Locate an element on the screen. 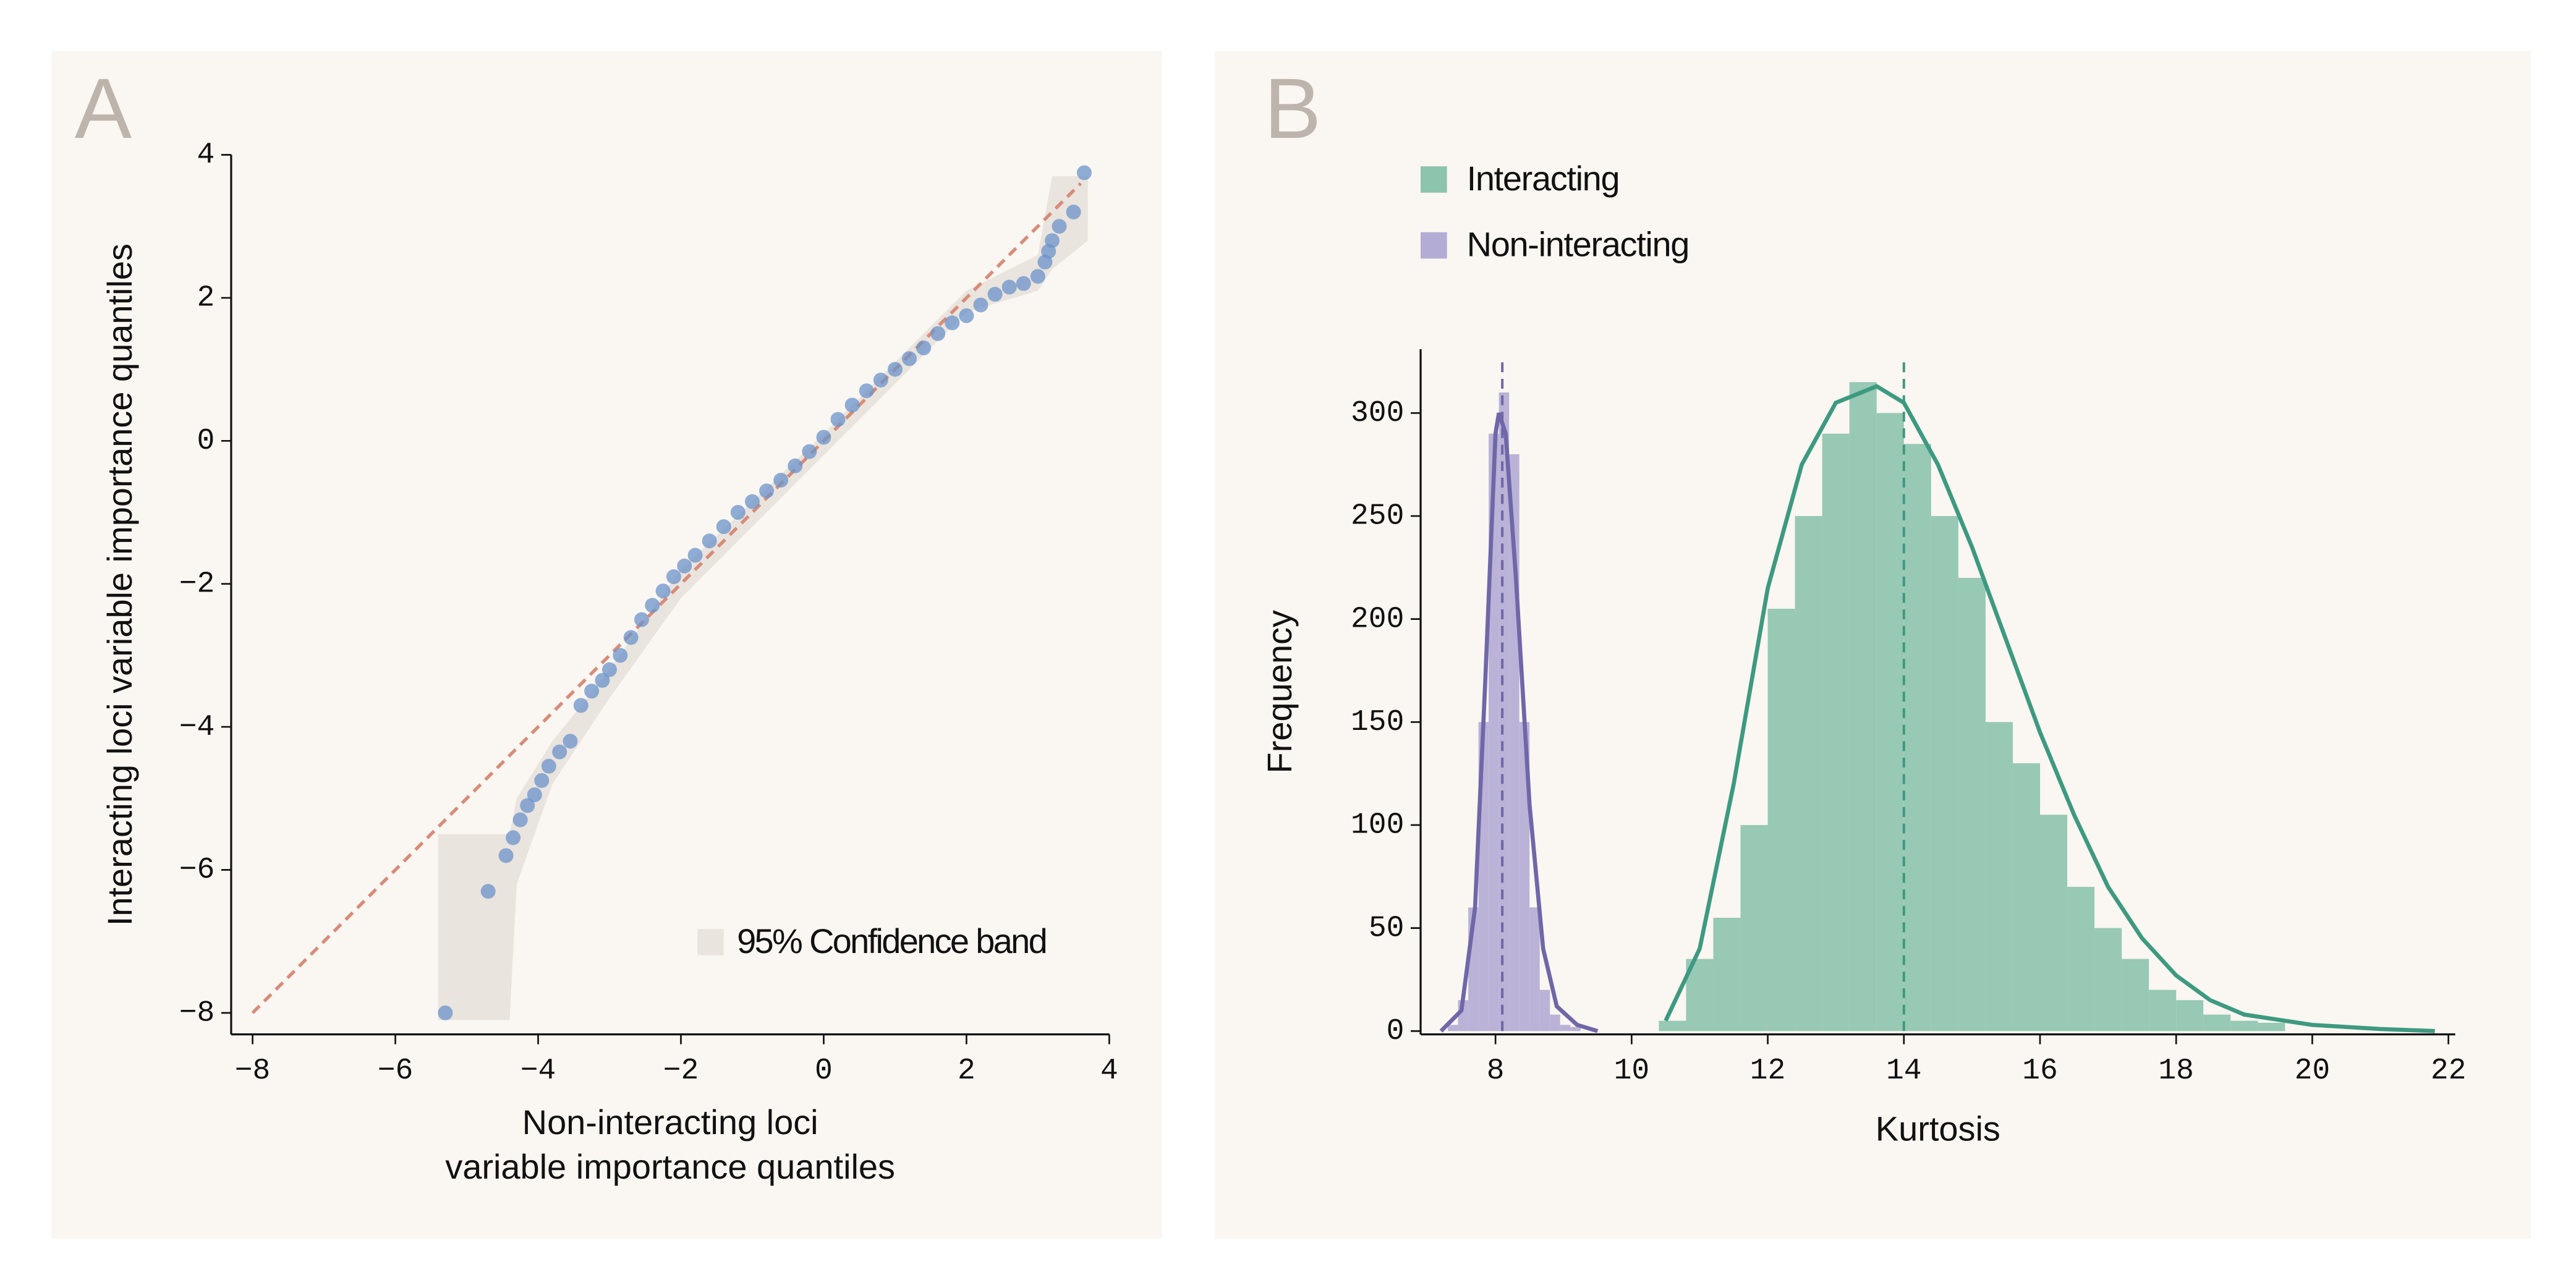 Image resolution: width=2576 pixels, height=1288 pixels. x-tick-label: 2 is located at coordinates (967, 1071).